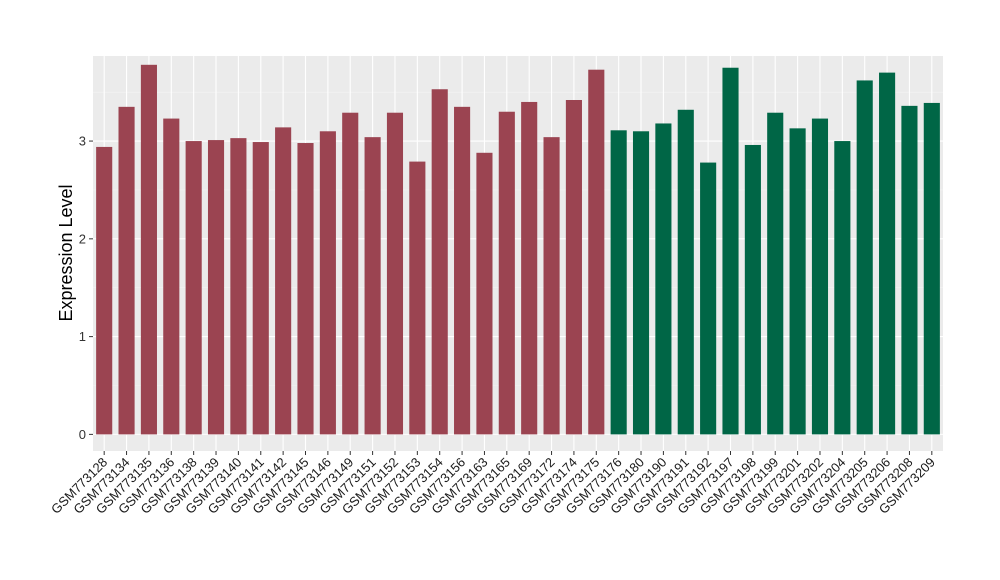 This screenshot has height=580, width=1000. I want to click on y-tick-label: 0, so click(82, 434).